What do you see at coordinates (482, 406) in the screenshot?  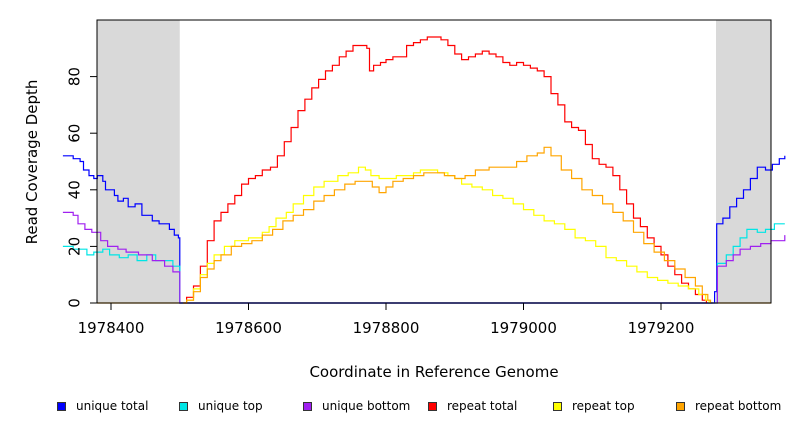 I see `legend-label: repeat total` at bounding box center [482, 406].